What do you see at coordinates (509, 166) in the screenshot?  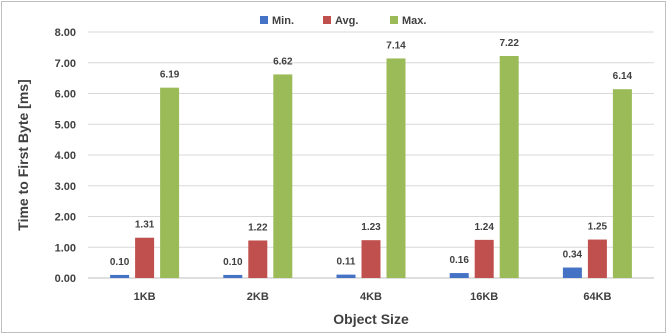 I see `bar-max-16kb` at bounding box center [509, 166].